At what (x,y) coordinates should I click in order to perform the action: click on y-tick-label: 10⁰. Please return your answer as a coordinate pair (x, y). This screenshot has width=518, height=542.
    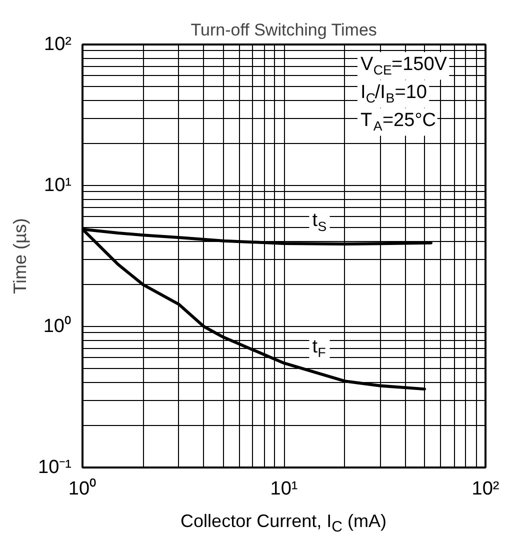
    Looking at the image, I should click on (57, 326).